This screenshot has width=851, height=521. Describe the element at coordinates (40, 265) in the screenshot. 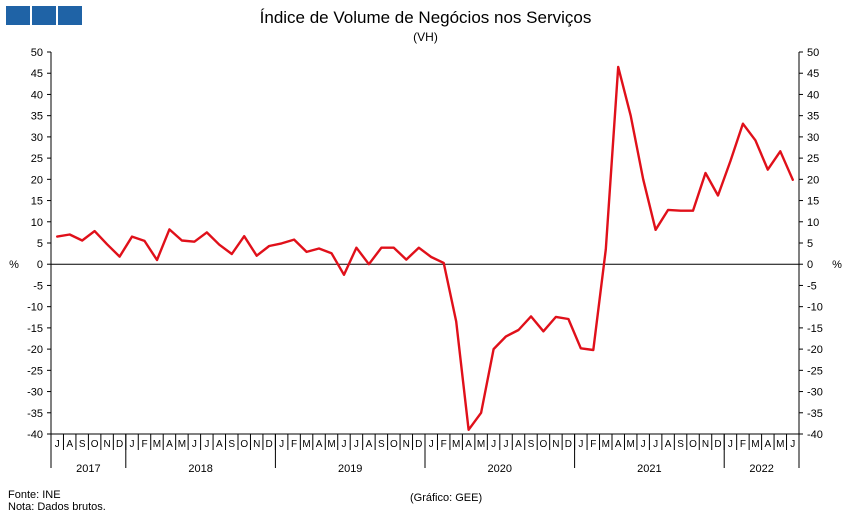

I see `y-tick-label-left: 0` at that location.